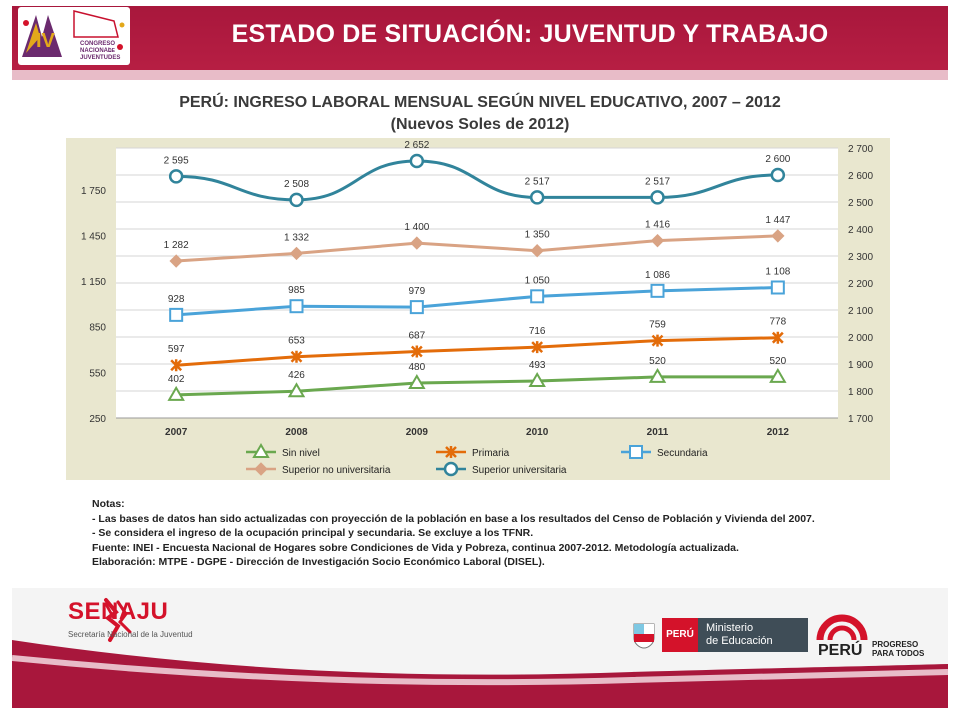 The width and height of the screenshot is (960, 720). I want to click on x-tick-label: 2007, so click(176, 432).